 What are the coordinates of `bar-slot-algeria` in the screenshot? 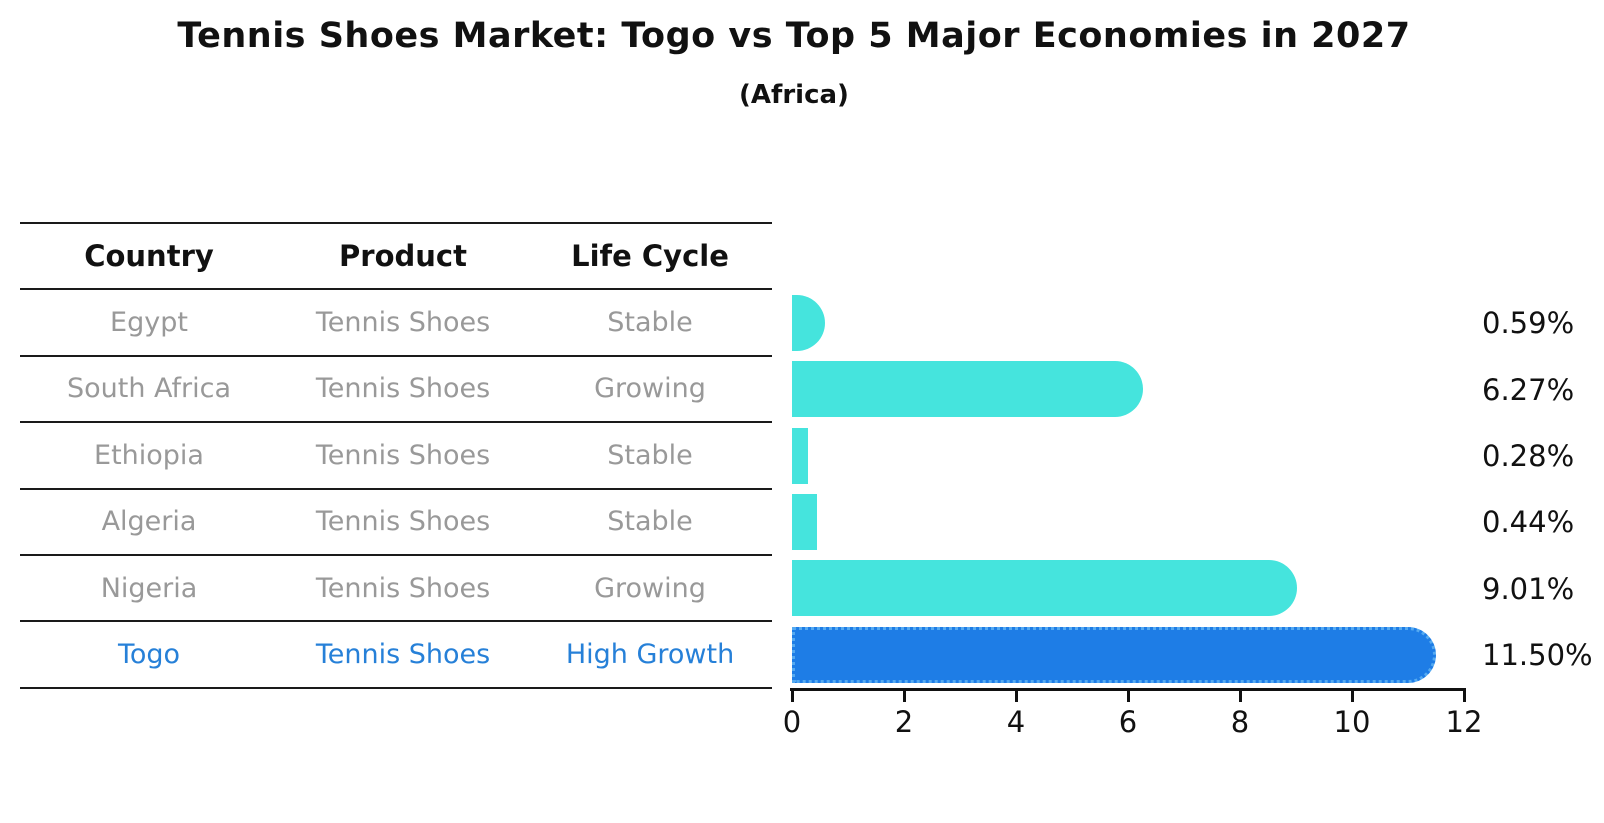 It's located at (1128, 522).